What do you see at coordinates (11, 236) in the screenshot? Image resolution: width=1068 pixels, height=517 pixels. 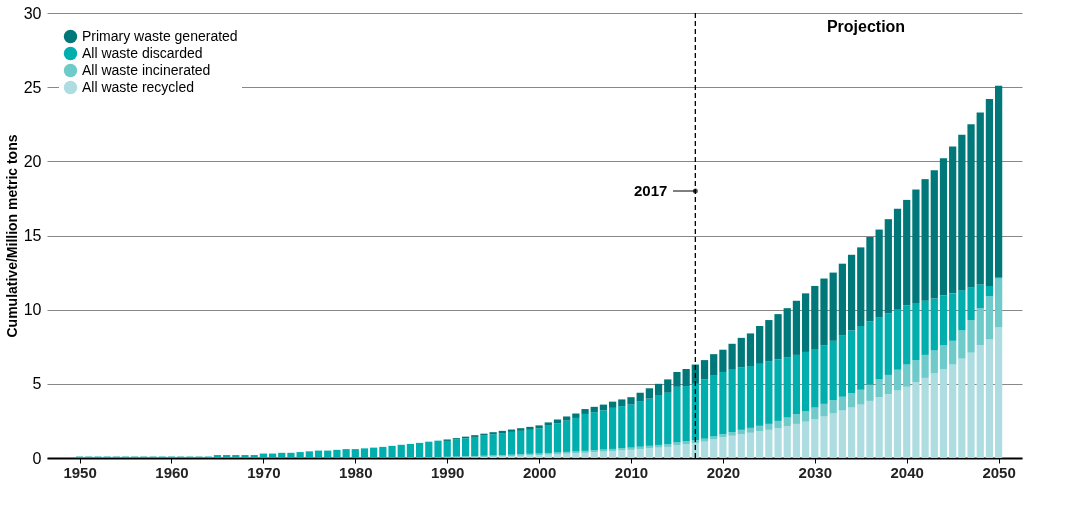 I see `y-axis-title: Cumulative/Million metric tons` at bounding box center [11, 236].